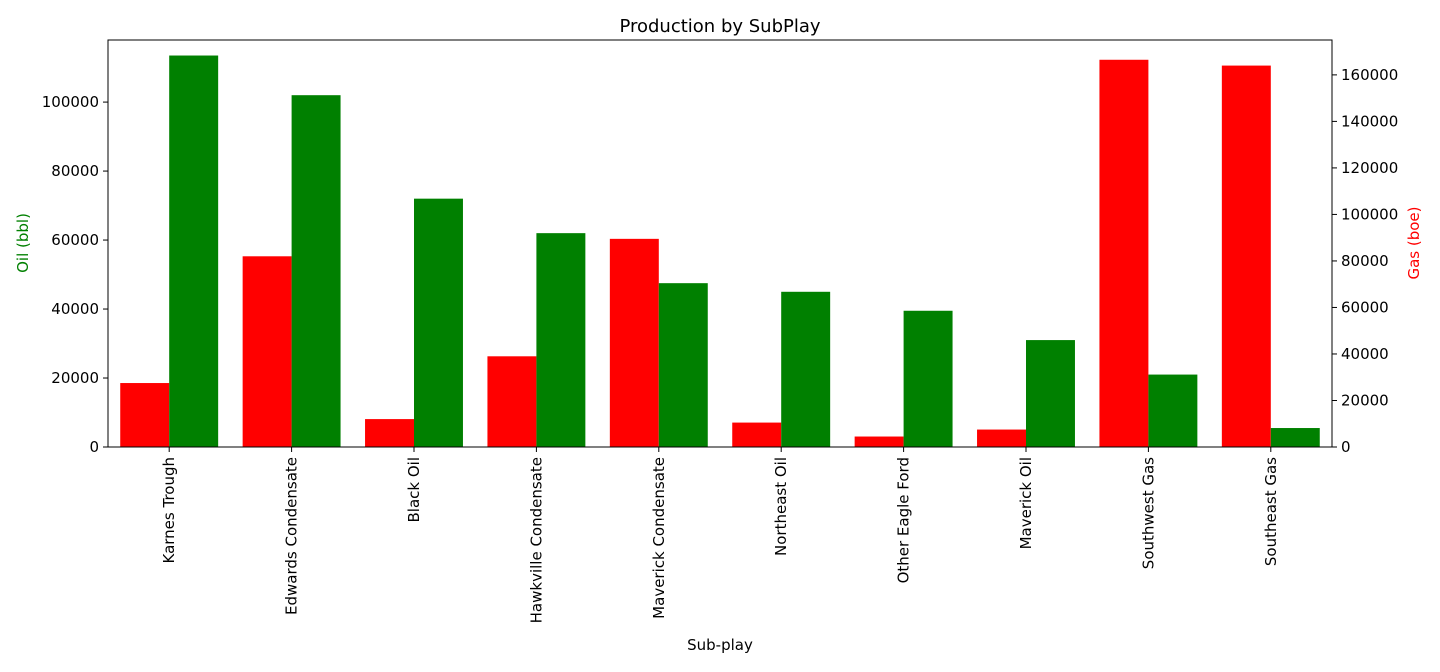 The height and width of the screenshot is (672, 1440). I want to click on y-tick-label-right: 140000, so click(1369, 121).